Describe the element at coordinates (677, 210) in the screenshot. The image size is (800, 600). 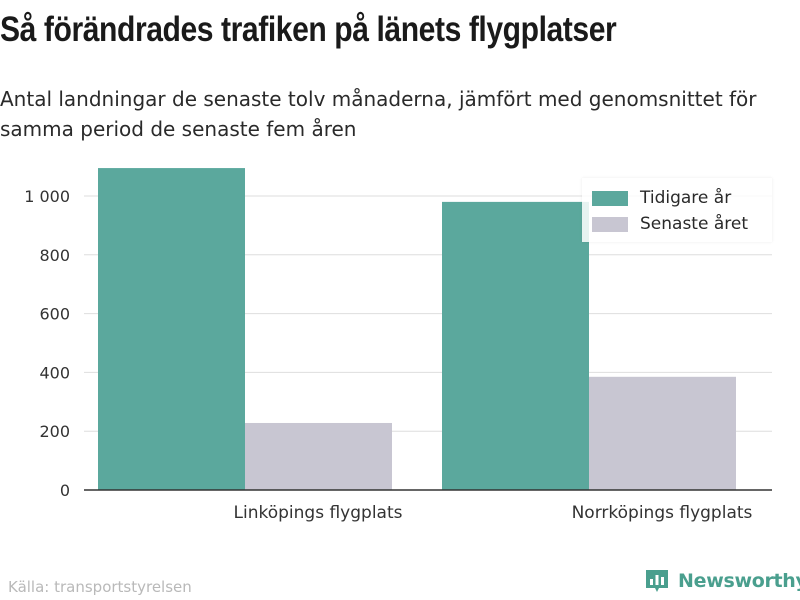
I see `chart-legend: Tidigare år Senaste året` at that location.